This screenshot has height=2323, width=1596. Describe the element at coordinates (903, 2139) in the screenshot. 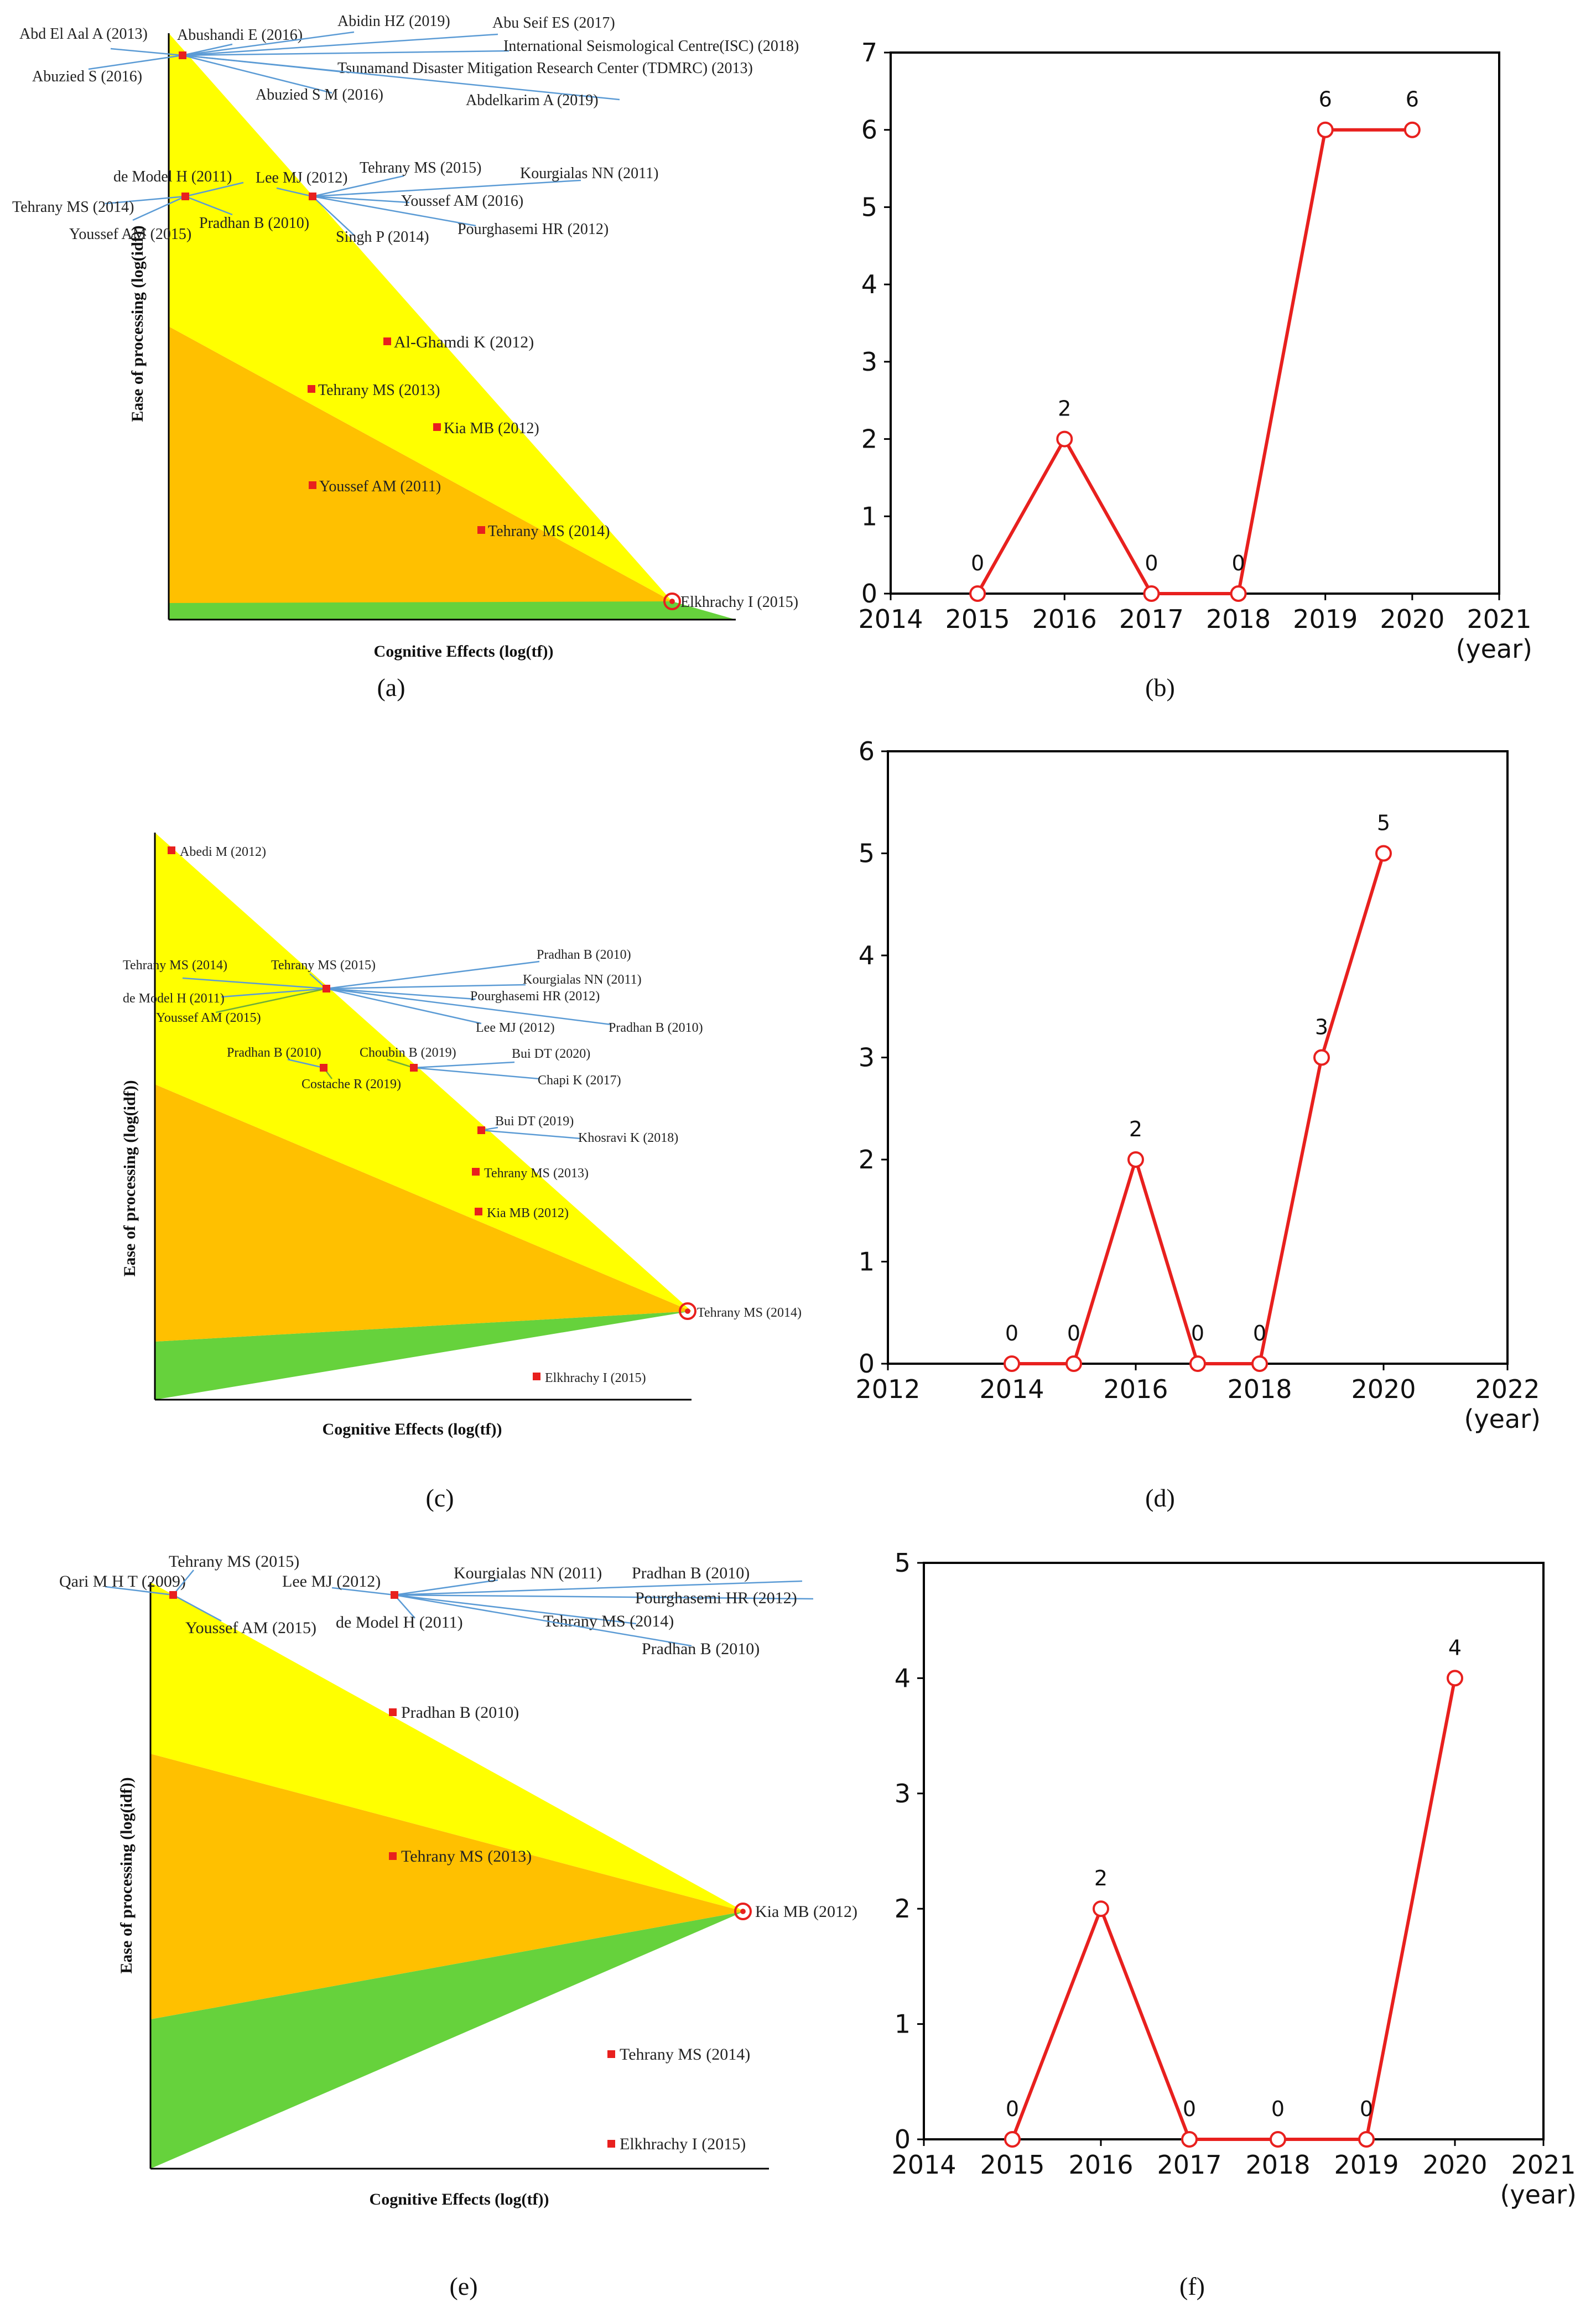

I see `y-tick-label-f: 0` at that location.